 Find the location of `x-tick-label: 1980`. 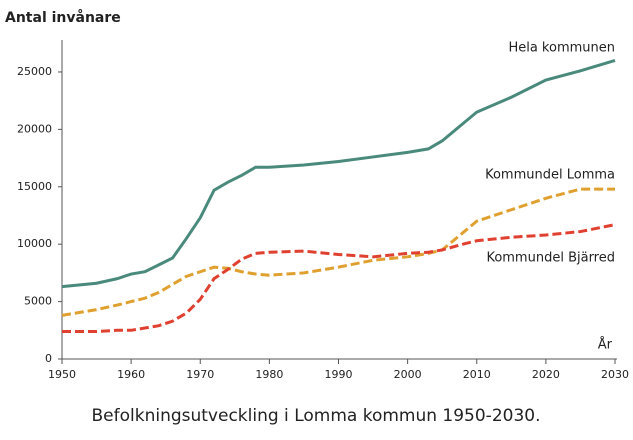

x-tick-label: 1980 is located at coordinates (269, 374).